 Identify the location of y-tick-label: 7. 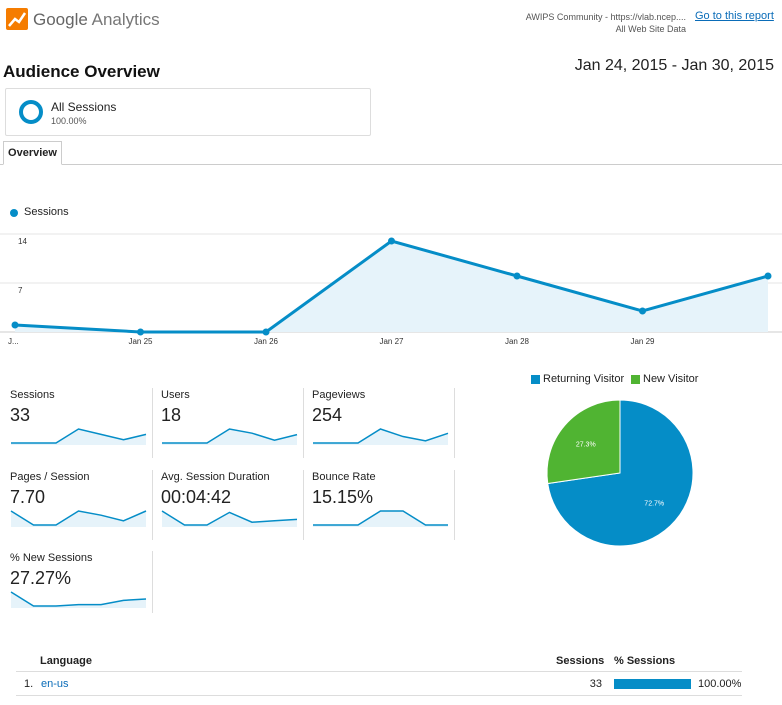
(20, 290).